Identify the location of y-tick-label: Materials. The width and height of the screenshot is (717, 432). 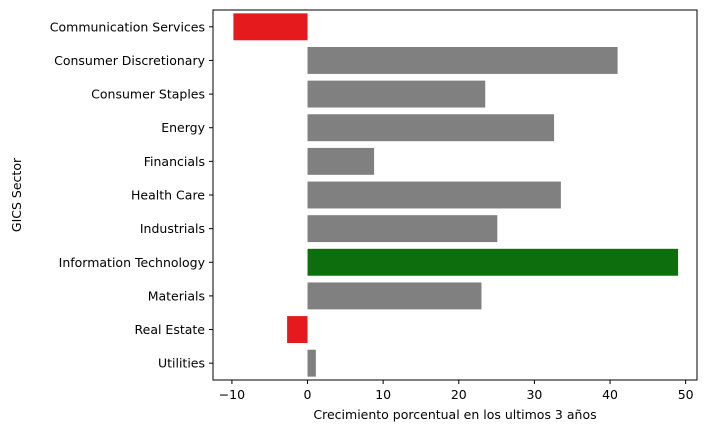
(176, 295).